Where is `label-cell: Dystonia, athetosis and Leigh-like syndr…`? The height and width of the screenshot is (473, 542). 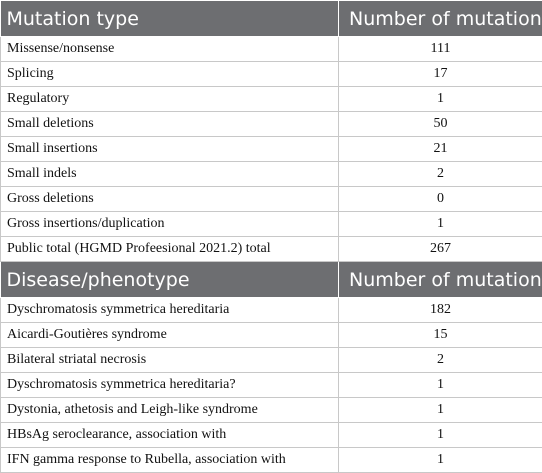 label-cell: Dystonia, athetosis and Leigh-like syndr… is located at coordinates (169, 410).